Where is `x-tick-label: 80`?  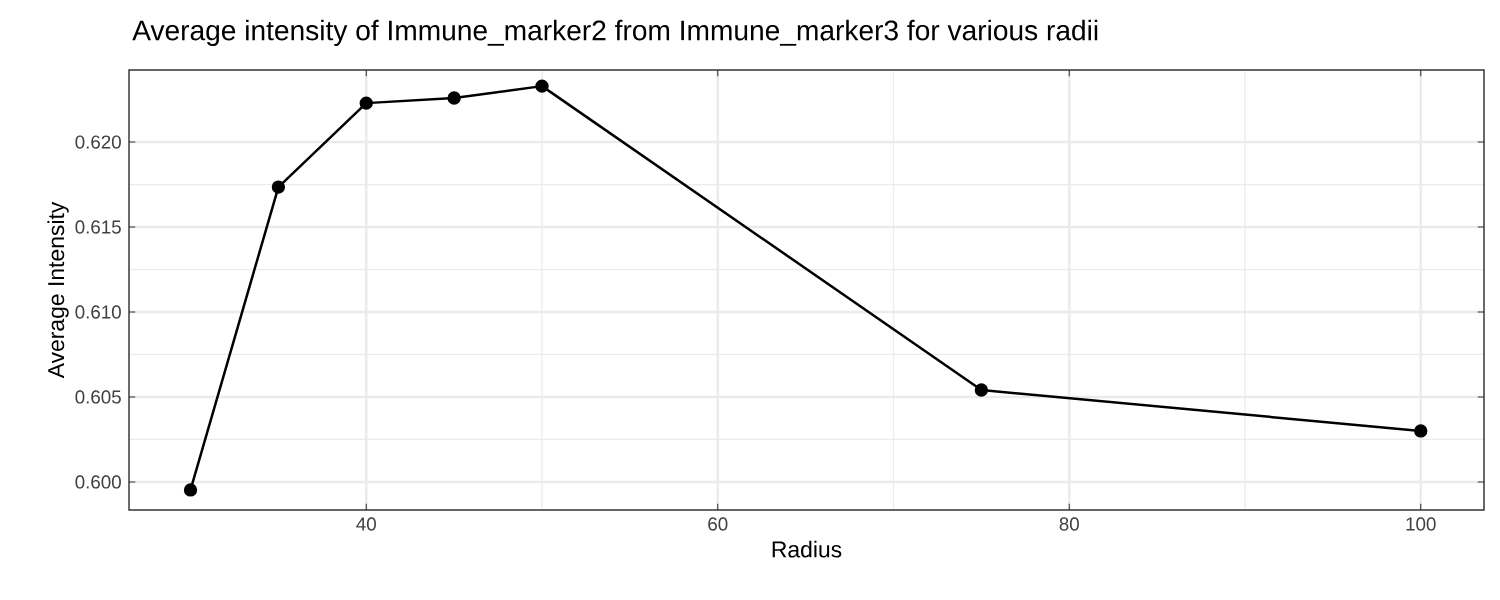 x-tick-label: 80 is located at coordinates (1069, 524).